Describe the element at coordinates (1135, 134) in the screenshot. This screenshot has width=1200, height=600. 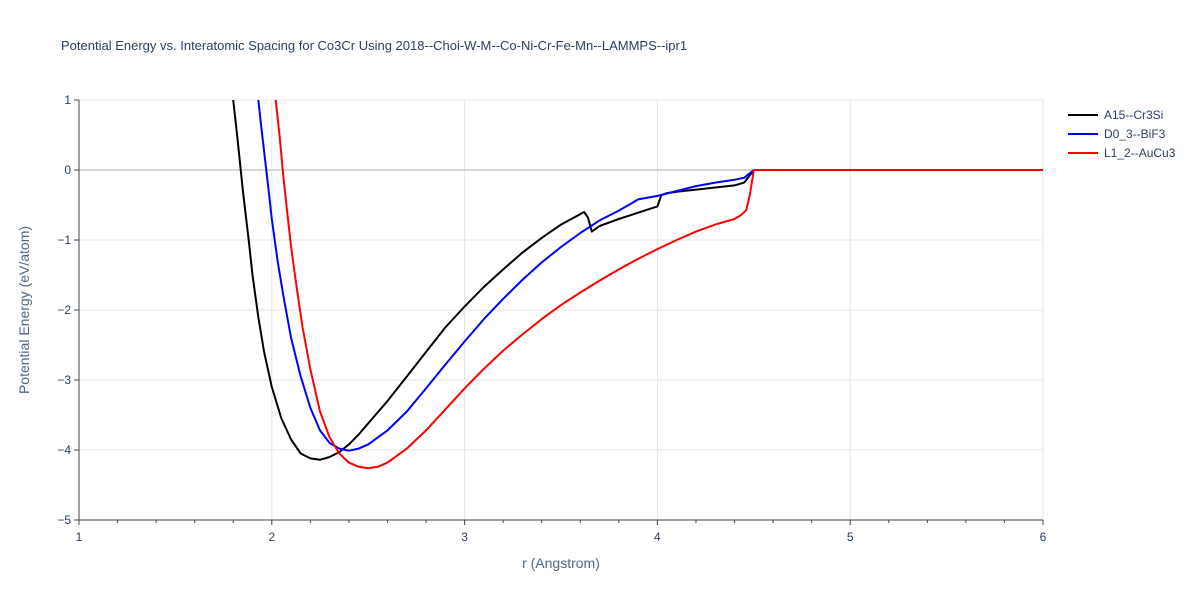
I see `legend-label: D0_3--BiF3` at that location.